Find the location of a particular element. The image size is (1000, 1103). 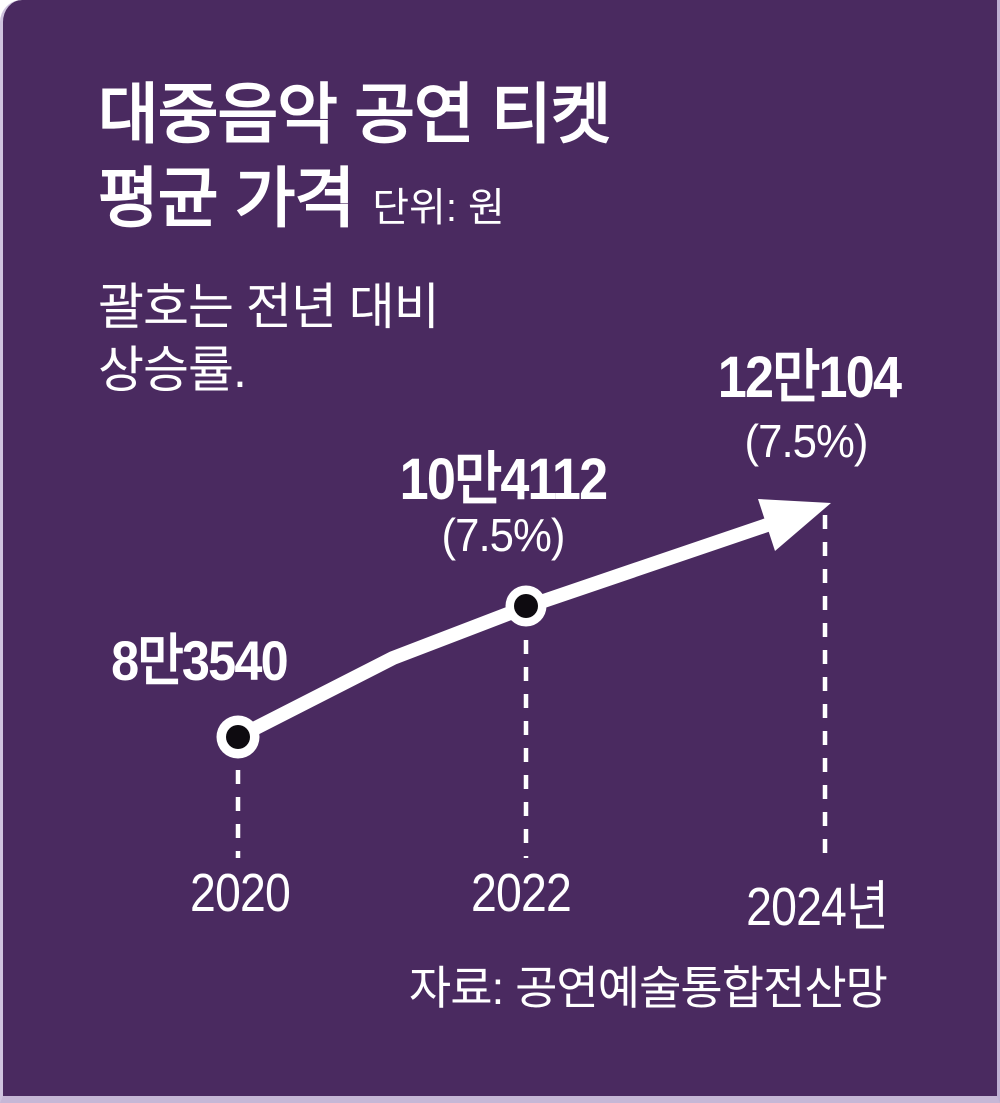

unit-label: 단위: 원 is located at coordinates (438, 208).